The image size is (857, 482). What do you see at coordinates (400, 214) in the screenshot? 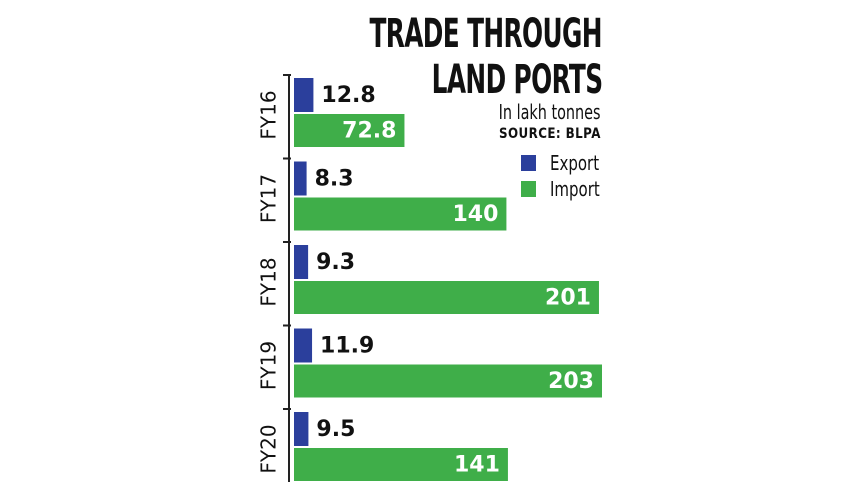
I see `bar-import-fy17` at bounding box center [400, 214].